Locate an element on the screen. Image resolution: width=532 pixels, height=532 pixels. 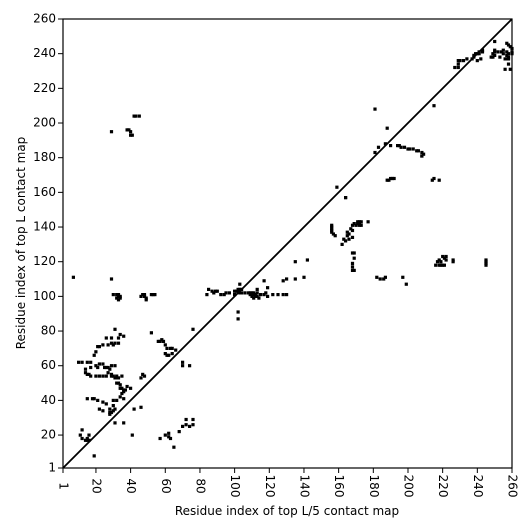
y-tick-label-220: 220 is located at coordinates (44, 88).